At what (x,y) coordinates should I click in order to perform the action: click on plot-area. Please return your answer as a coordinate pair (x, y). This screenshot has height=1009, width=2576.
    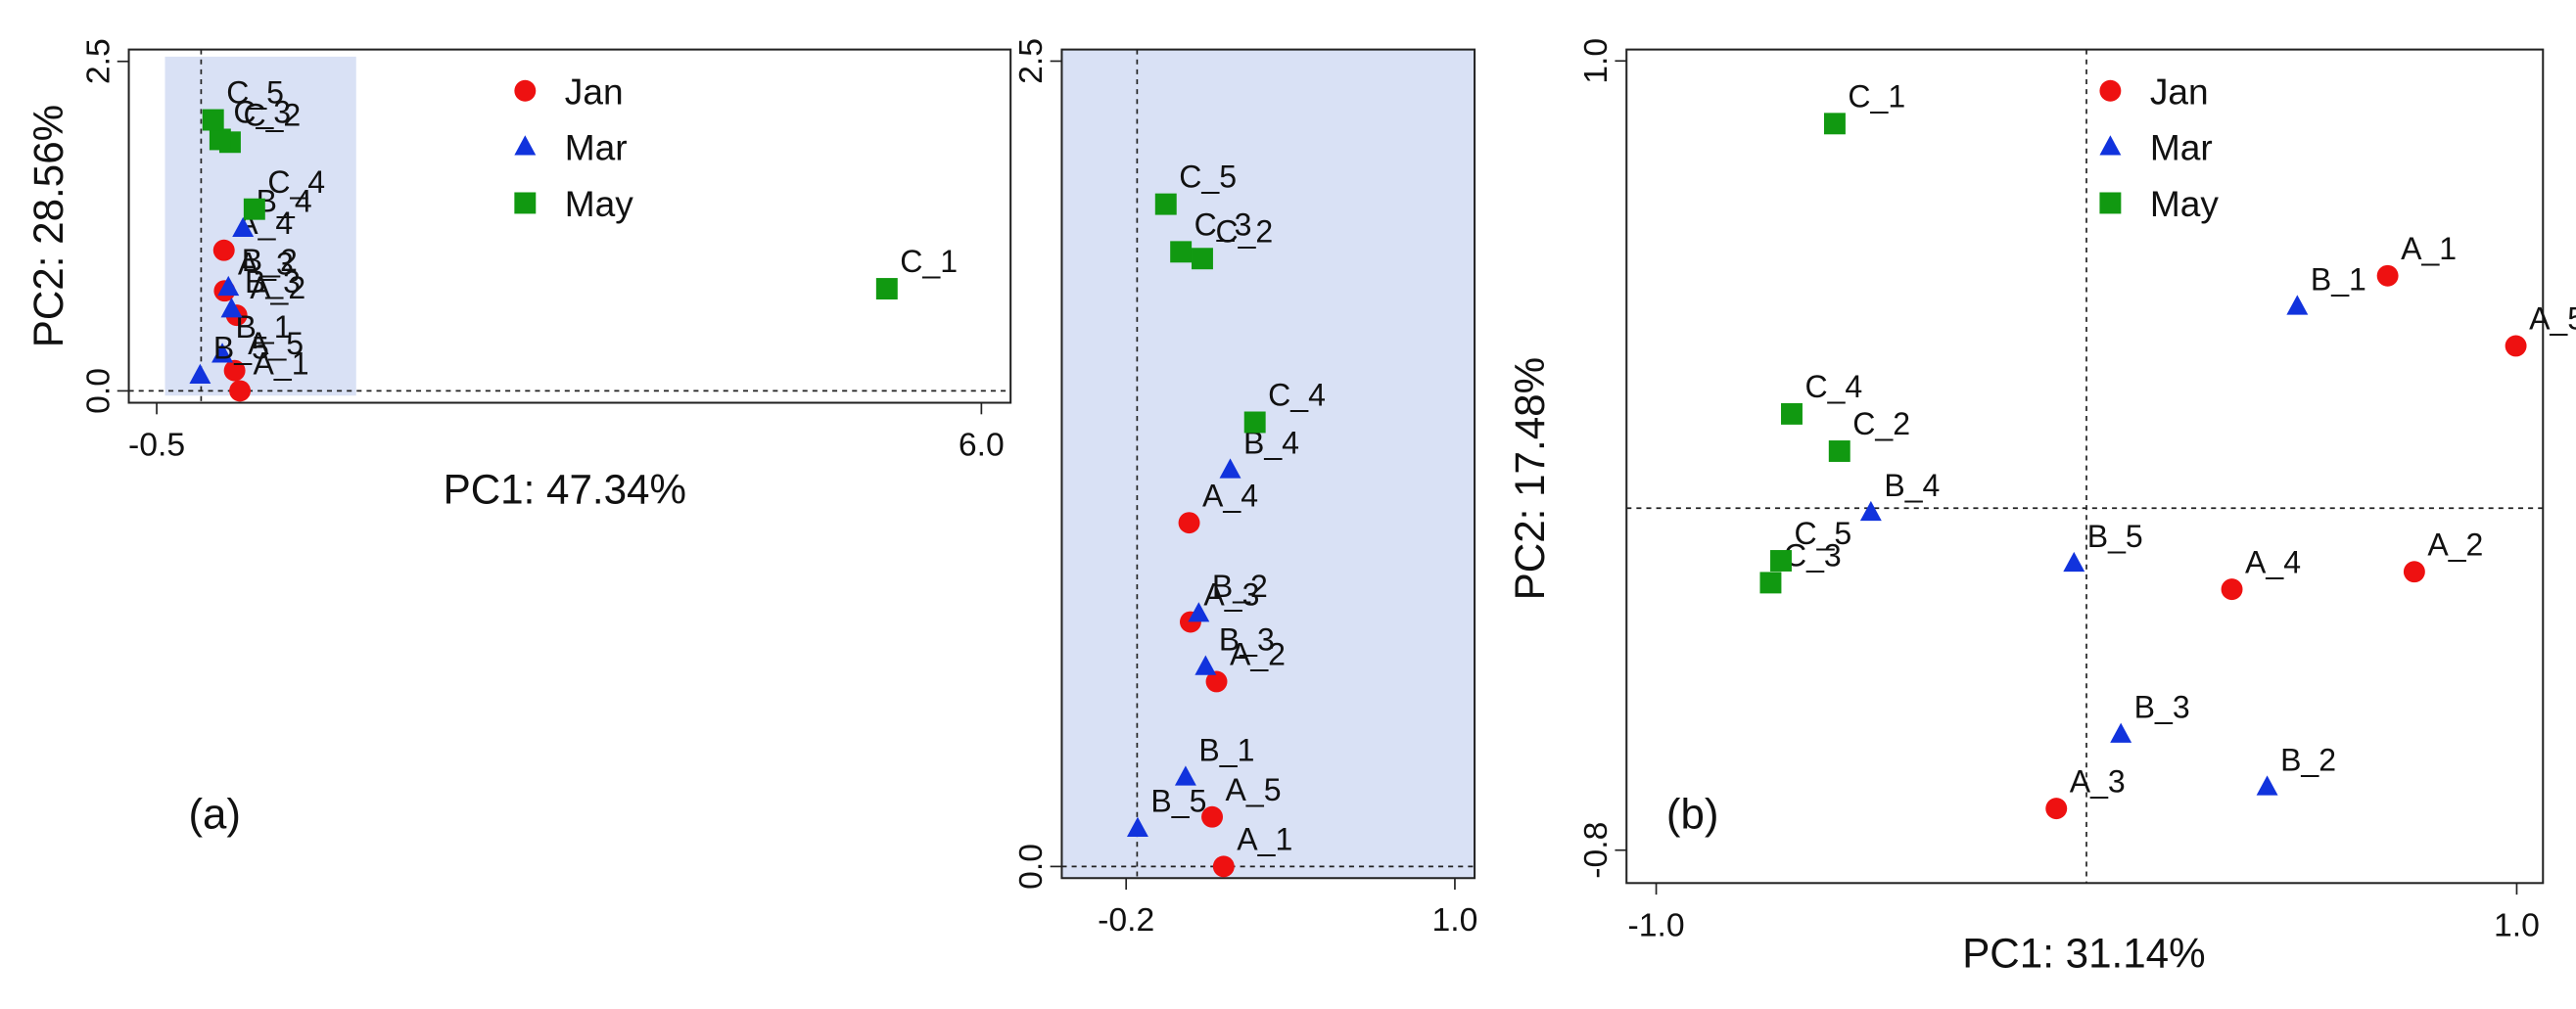
    Looking at the image, I should click on (1268, 464).